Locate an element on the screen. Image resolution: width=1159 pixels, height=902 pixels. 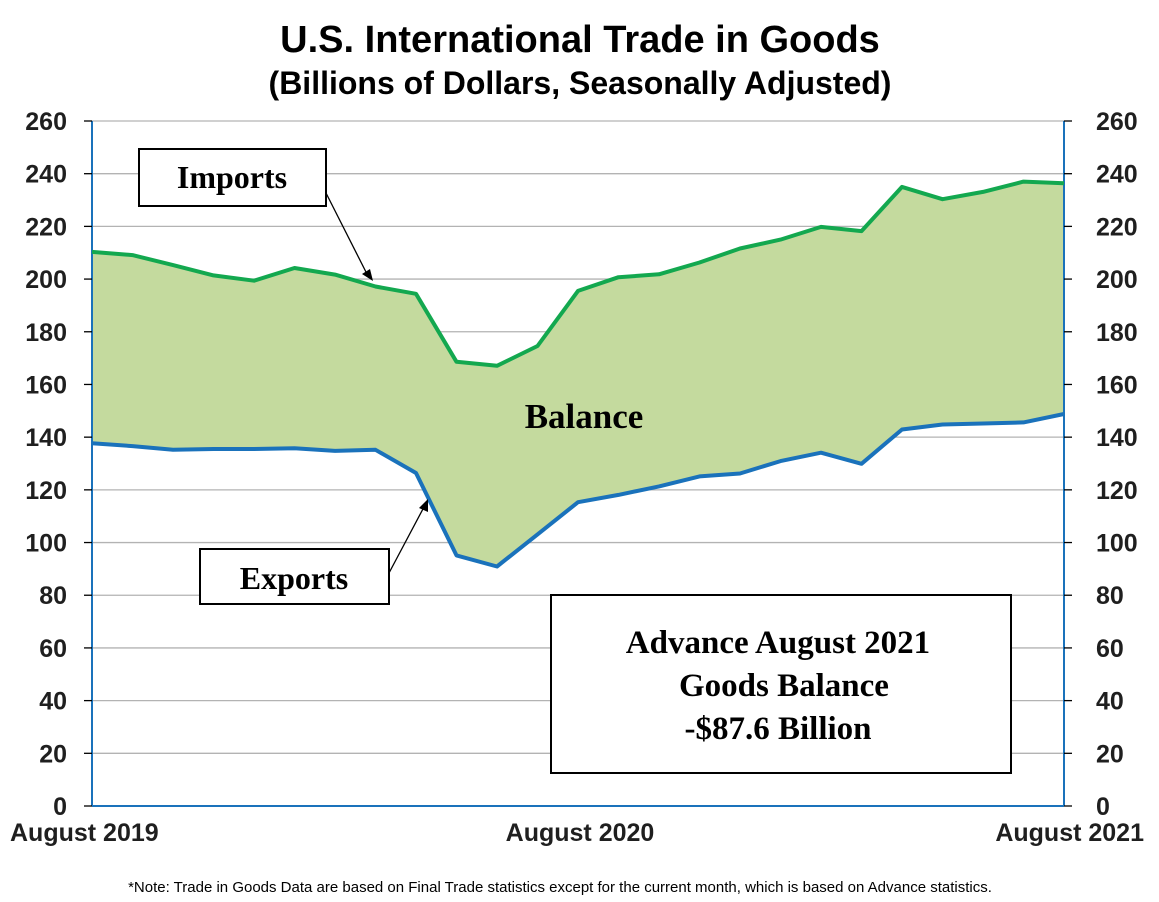
callout-line-2: Goods Balance is located at coordinates (784, 686).